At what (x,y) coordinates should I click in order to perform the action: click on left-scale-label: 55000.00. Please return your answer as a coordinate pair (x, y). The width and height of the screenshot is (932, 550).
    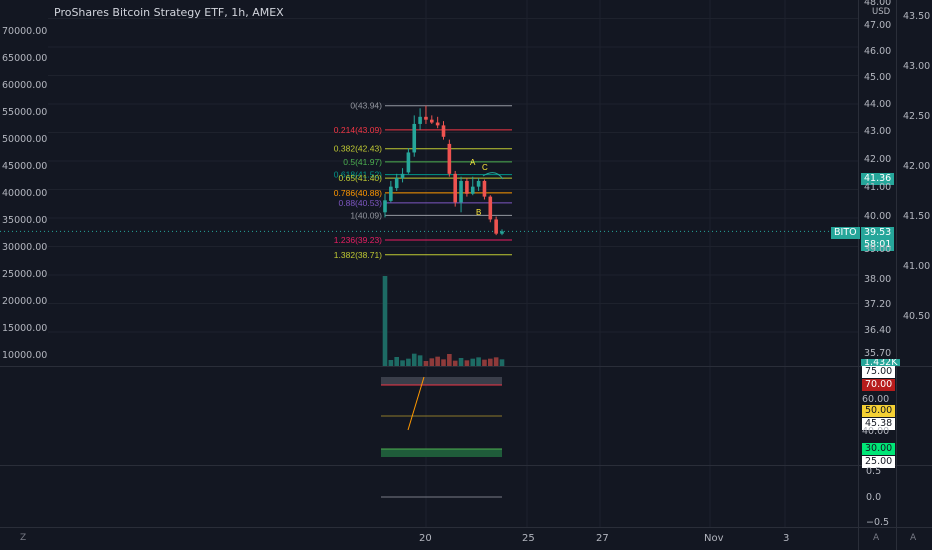
    Looking at the image, I should click on (25, 112).